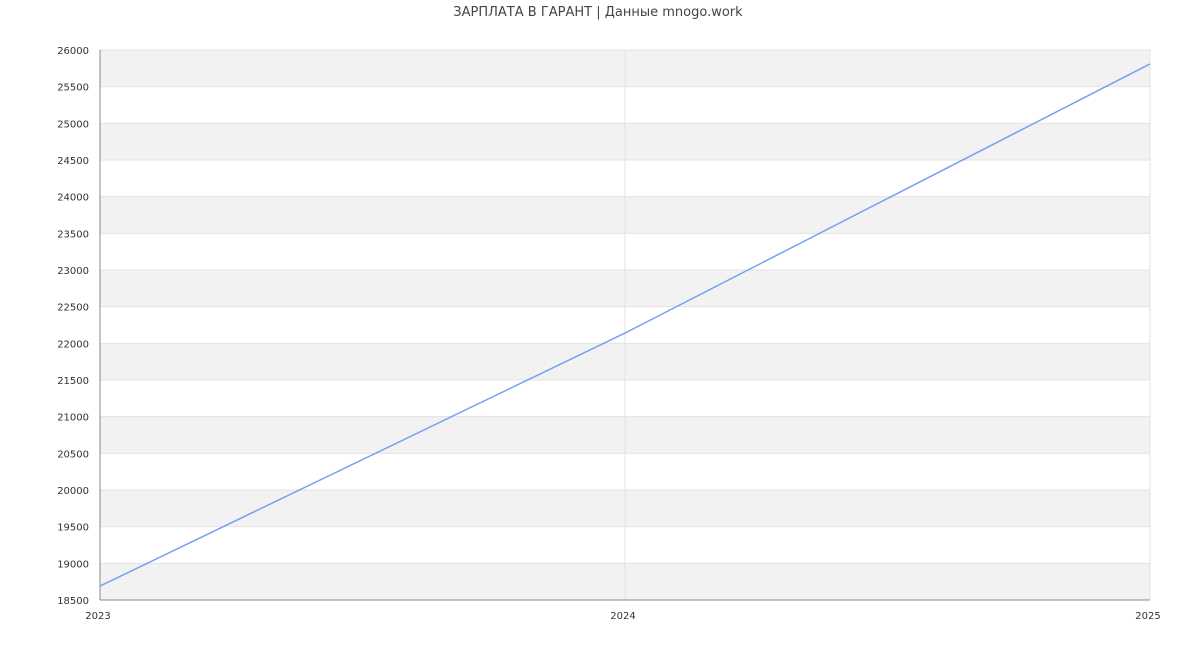  I want to click on y-tick-label: 25000, so click(73, 124).